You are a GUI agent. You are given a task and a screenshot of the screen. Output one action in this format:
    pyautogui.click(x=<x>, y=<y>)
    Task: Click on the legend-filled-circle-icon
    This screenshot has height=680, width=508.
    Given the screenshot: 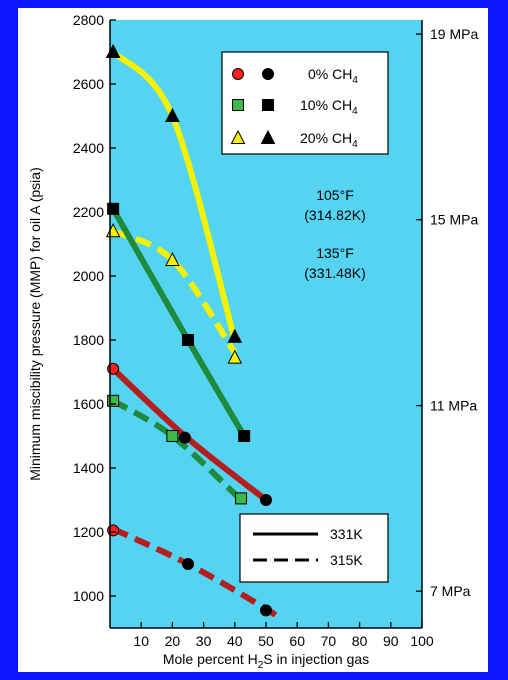 What is the action you would take?
    pyautogui.click(x=268, y=74)
    